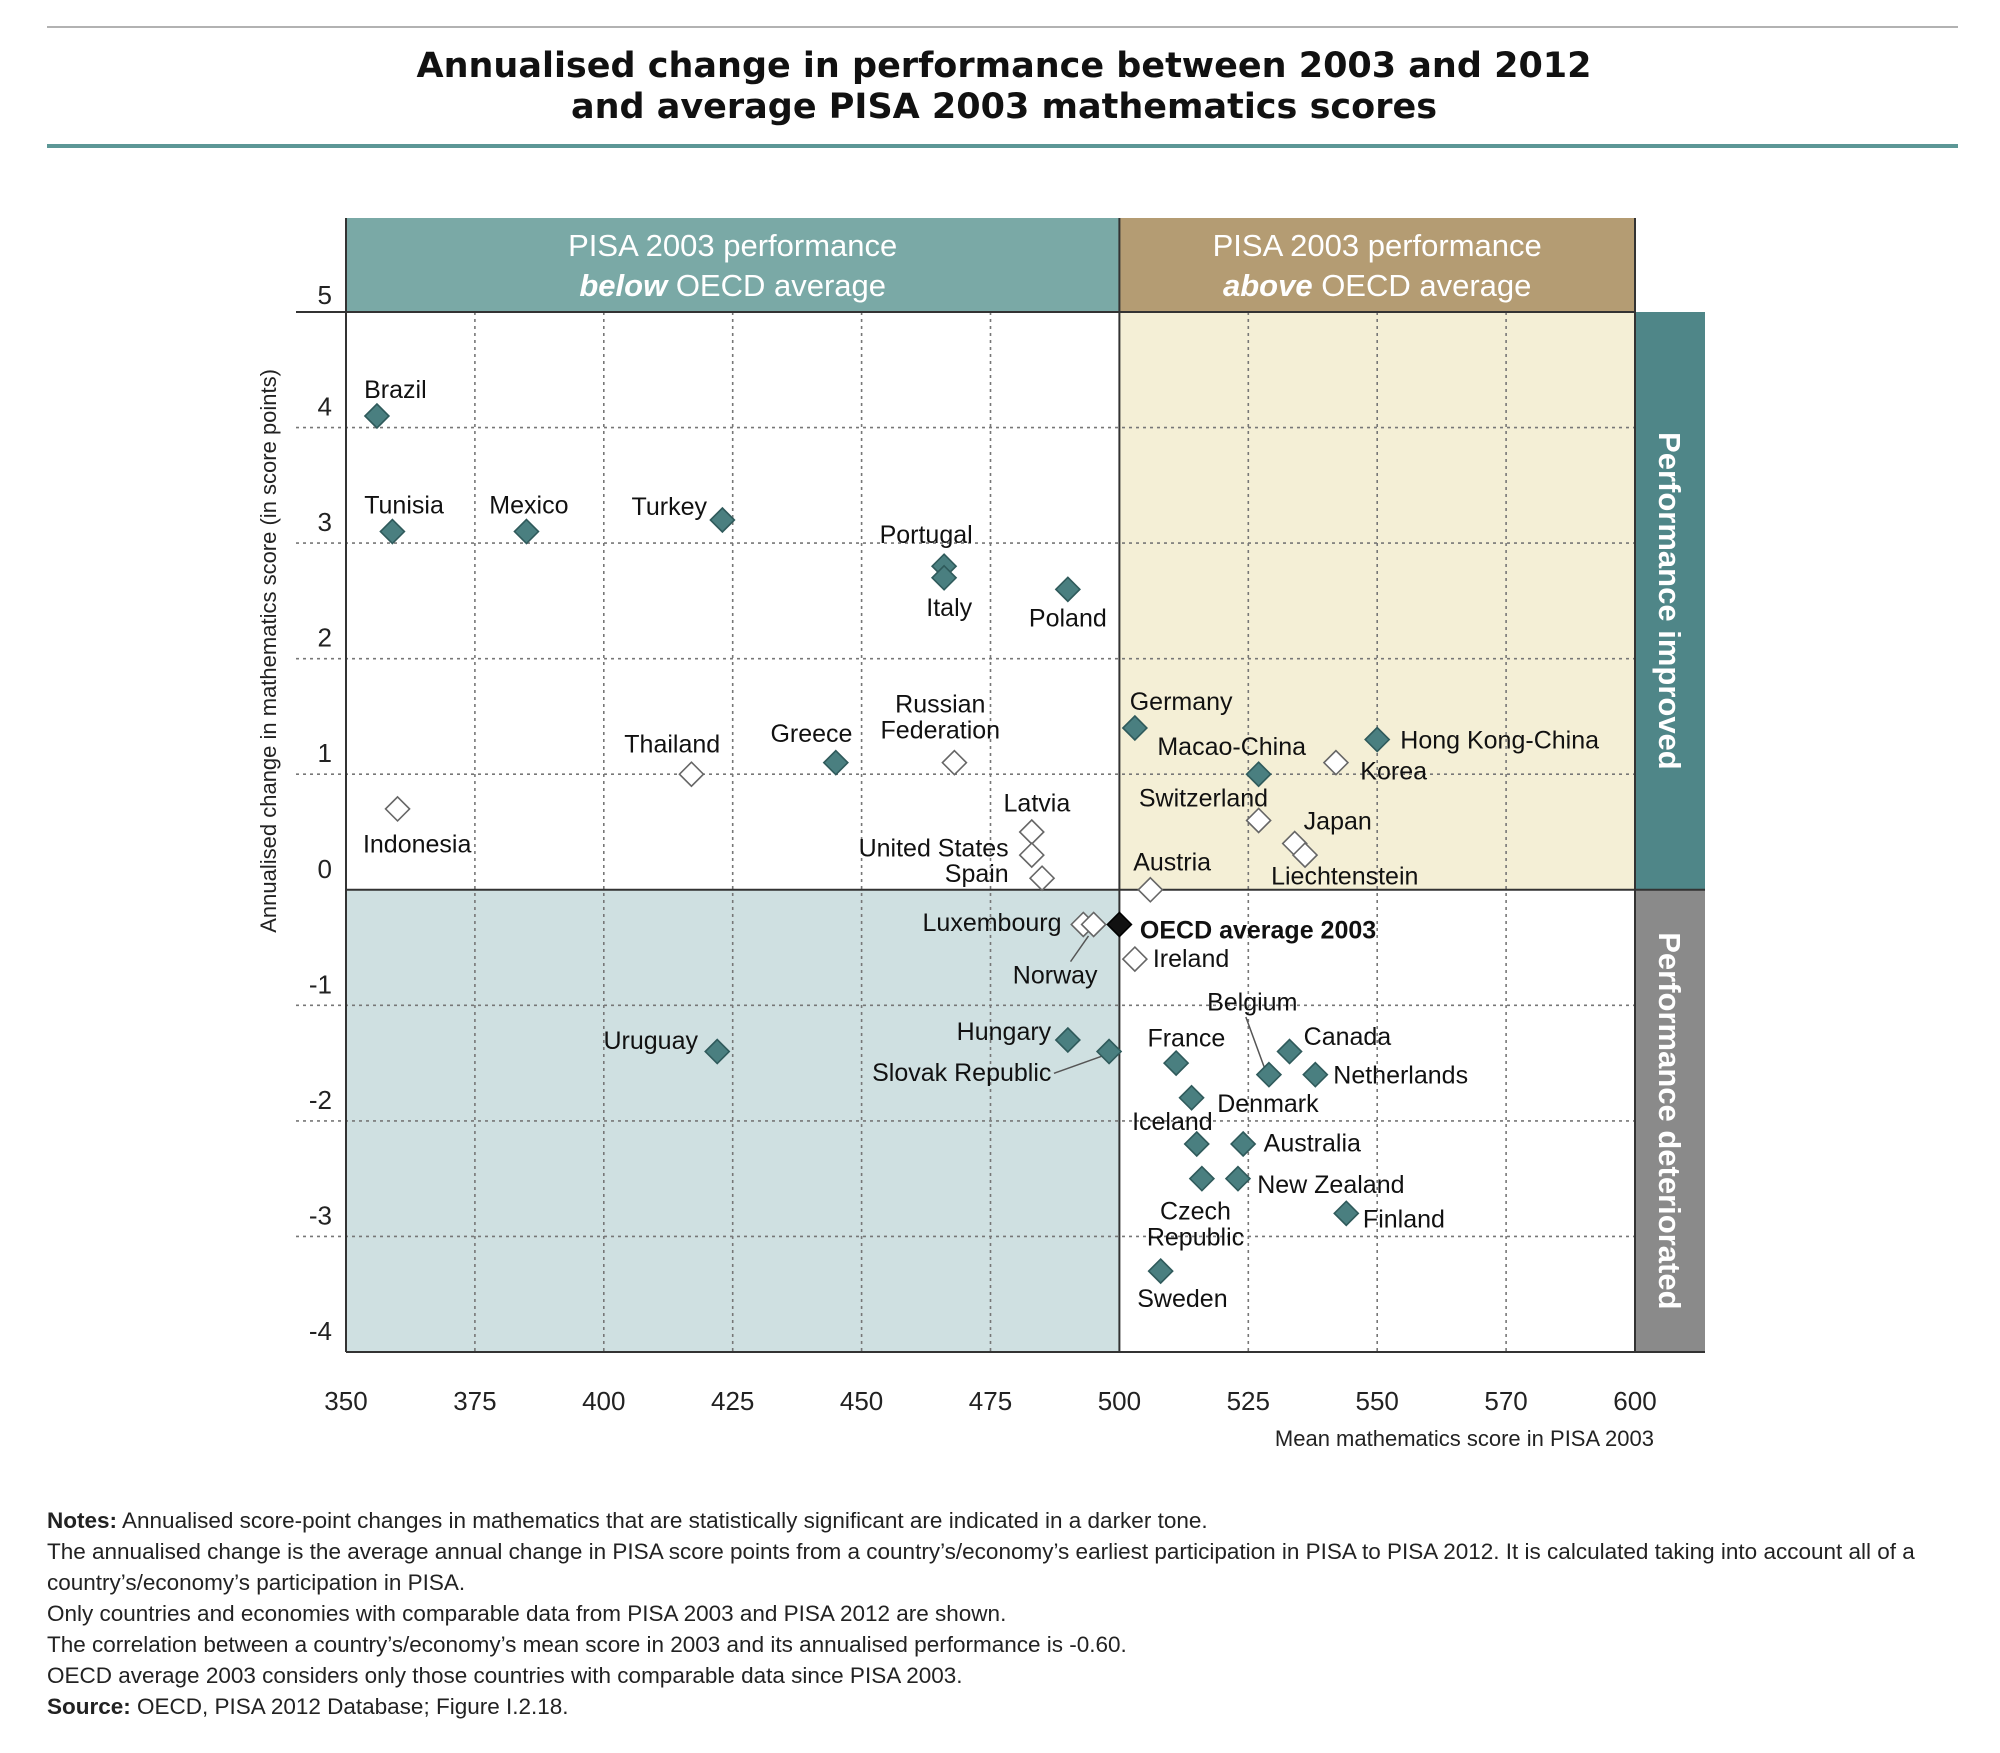 The height and width of the screenshot is (1753, 2000). I want to click on point-label-liechtenstein: Liechtenstein, so click(1344, 877).